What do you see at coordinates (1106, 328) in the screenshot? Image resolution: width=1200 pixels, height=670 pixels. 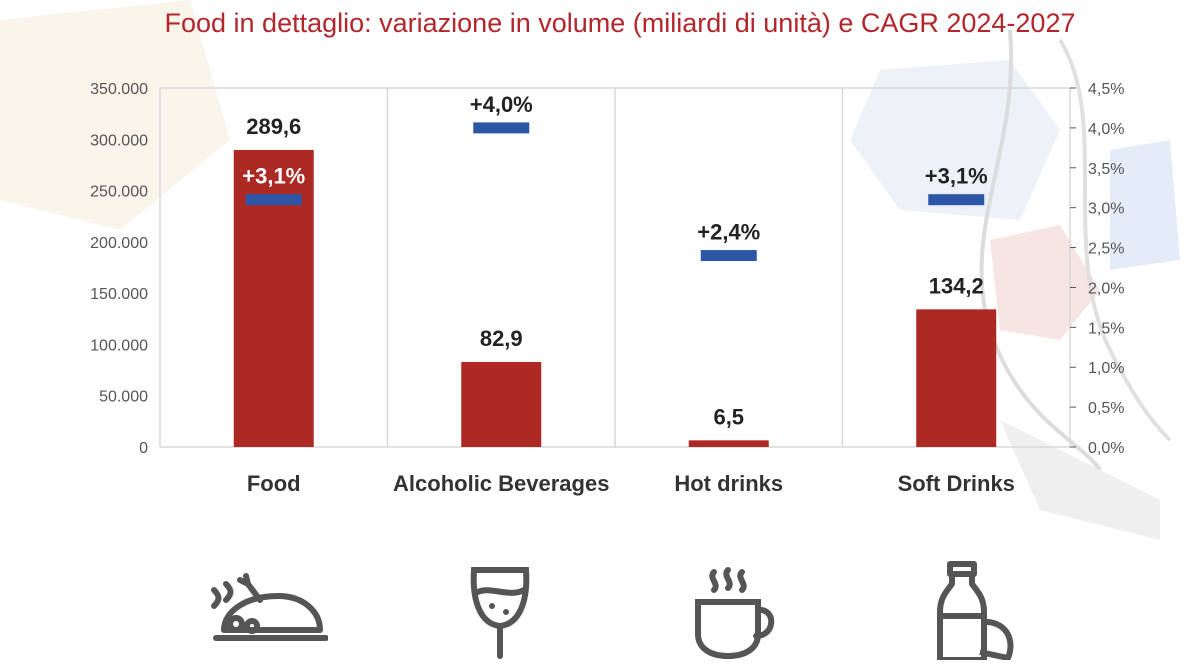 I see `y2-axis-tick-label: 1,5%` at bounding box center [1106, 328].